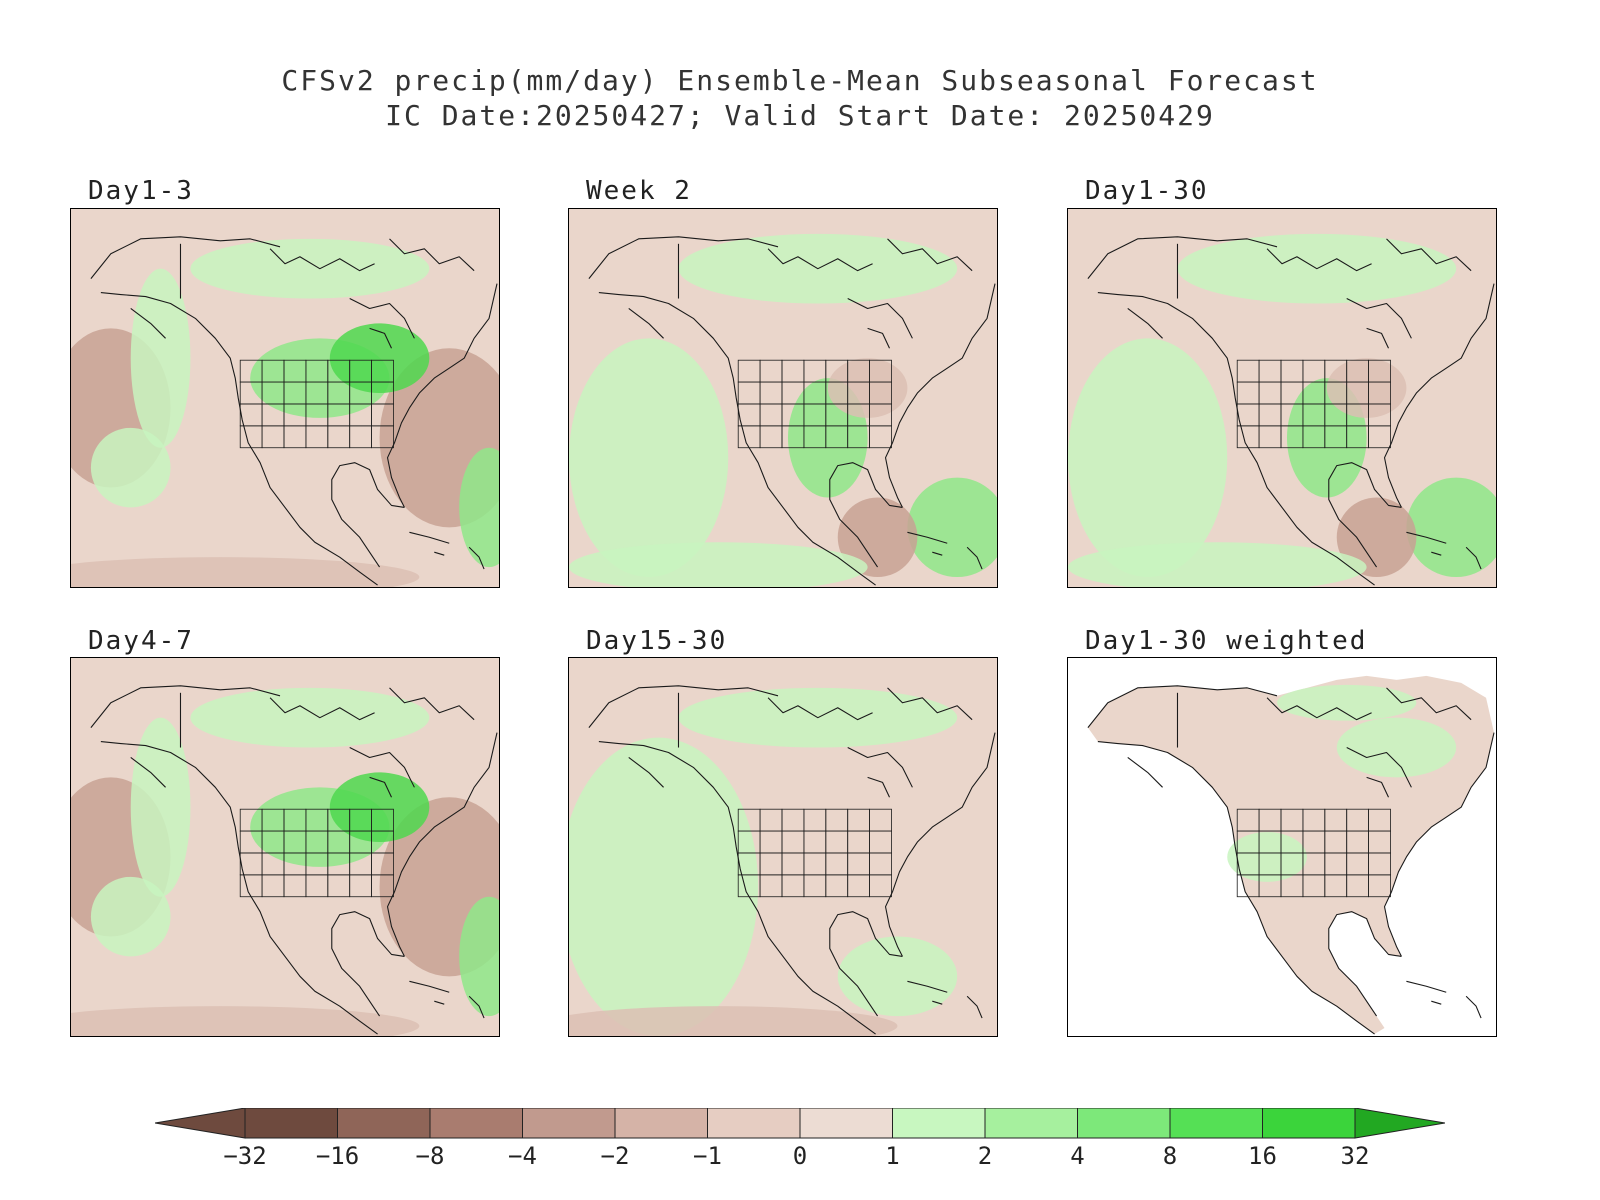  Describe the element at coordinates (1170, 1156) in the screenshot. I see `colorbar-tick-label: 8` at that location.